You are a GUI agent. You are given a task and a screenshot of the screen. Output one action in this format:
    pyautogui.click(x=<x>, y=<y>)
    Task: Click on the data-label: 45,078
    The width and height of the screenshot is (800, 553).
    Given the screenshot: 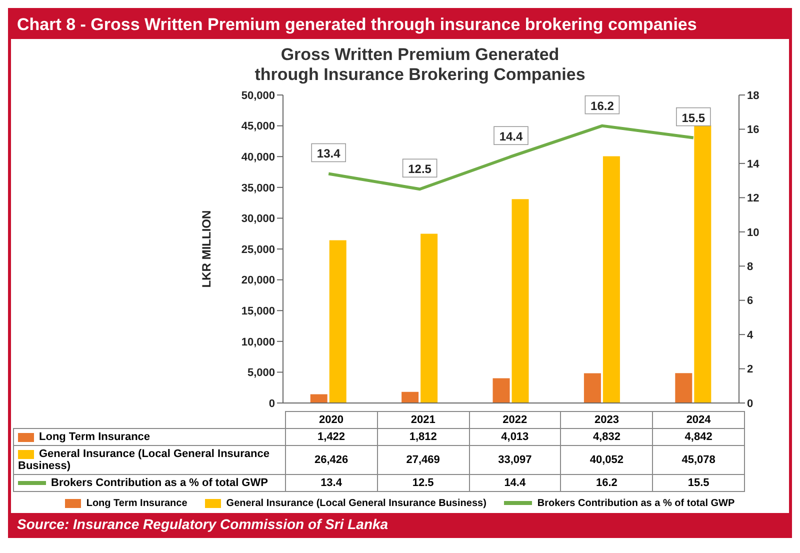 What is the action you would take?
    pyautogui.click(x=698, y=460)
    